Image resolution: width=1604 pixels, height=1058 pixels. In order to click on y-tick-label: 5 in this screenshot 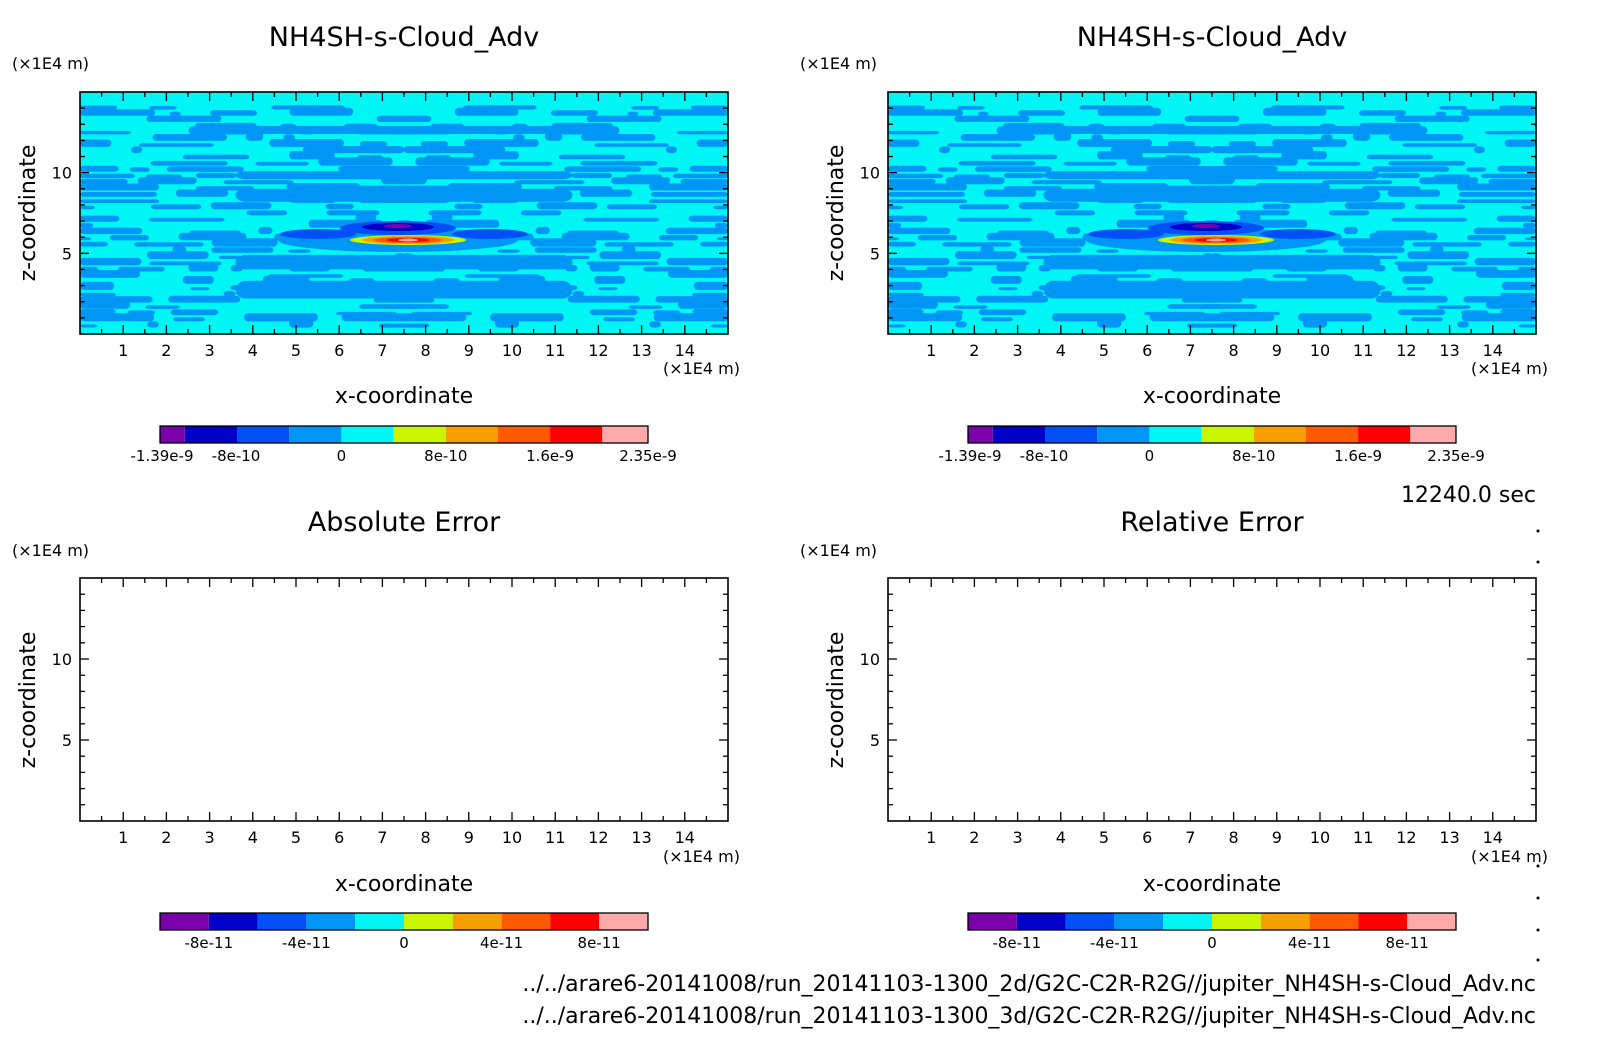, I will do `click(875, 740)`.